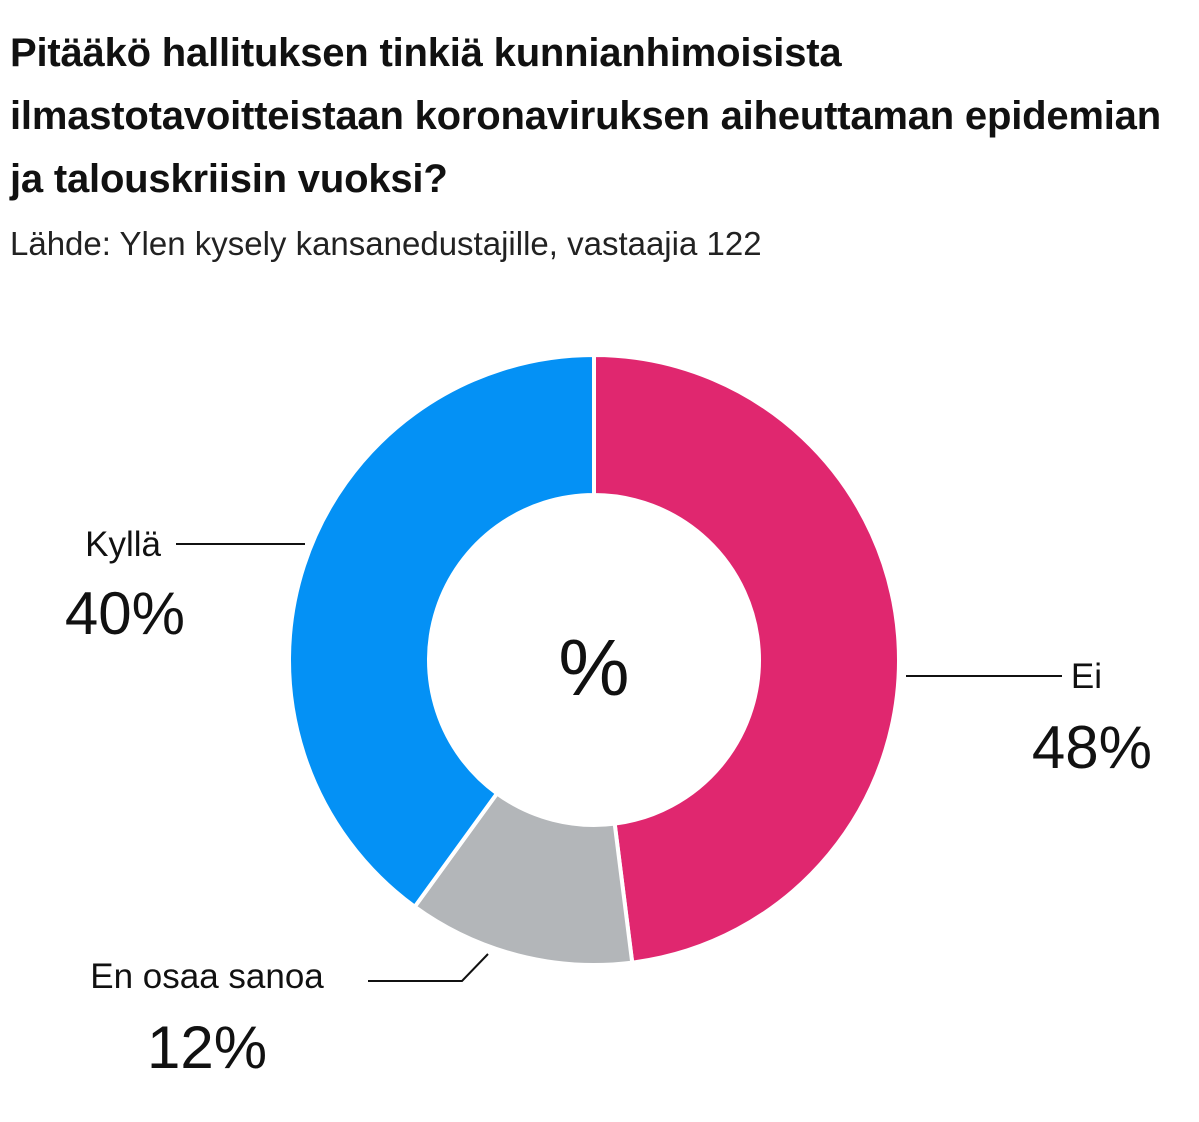 The height and width of the screenshot is (1122, 1199). Describe the element at coordinates (207, 976) in the screenshot. I see `slice-label-en-osaa-sanoa: En osaa sanoa` at that location.